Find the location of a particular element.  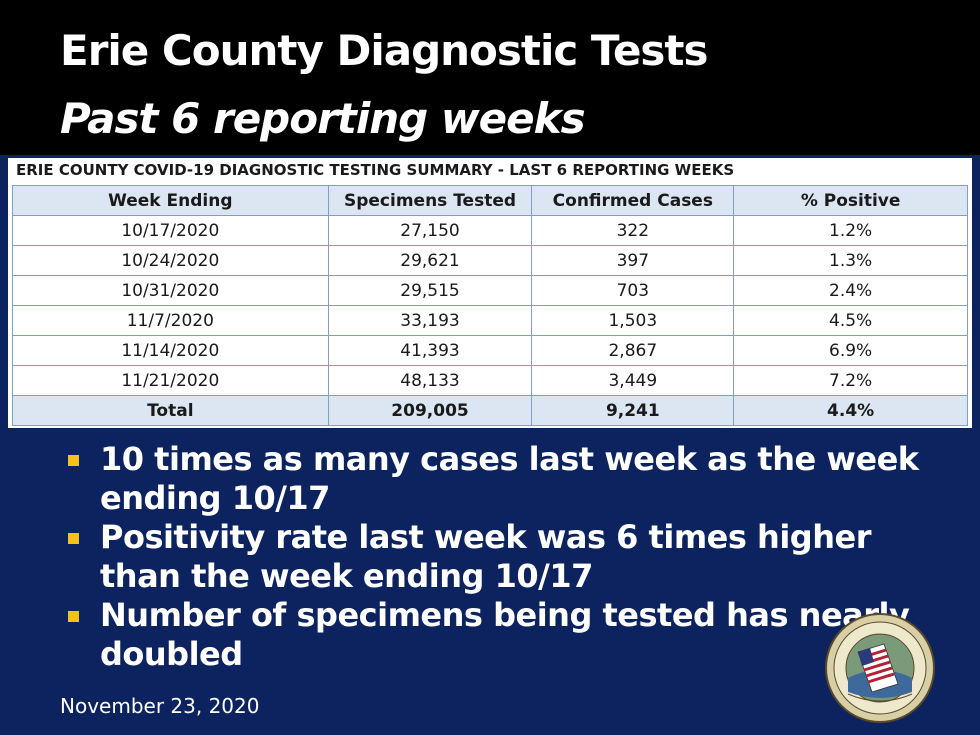

header-percent-positive: % Positive is located at coordinates (850, 200).